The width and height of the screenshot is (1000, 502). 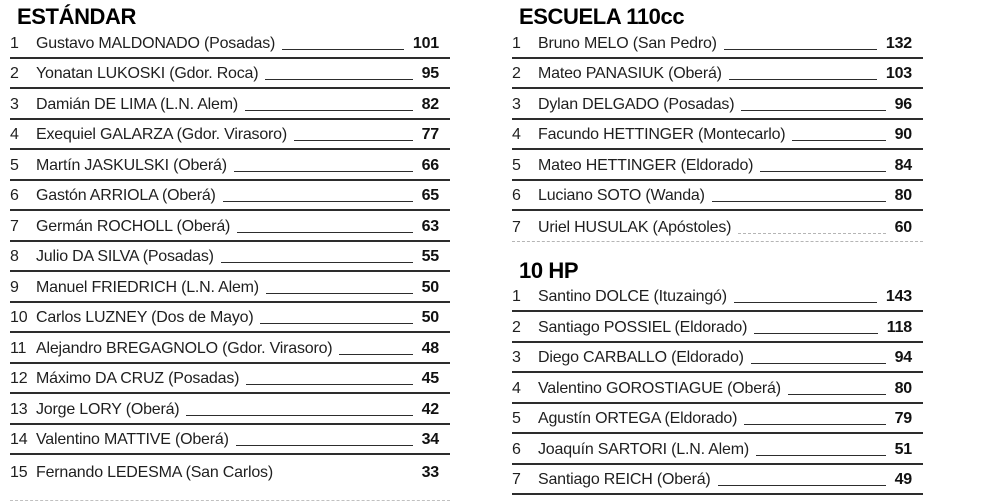 I want to click on table-row: 3 Diego CARBALLO (Eldorado) 94, so click(x=717, y=358).